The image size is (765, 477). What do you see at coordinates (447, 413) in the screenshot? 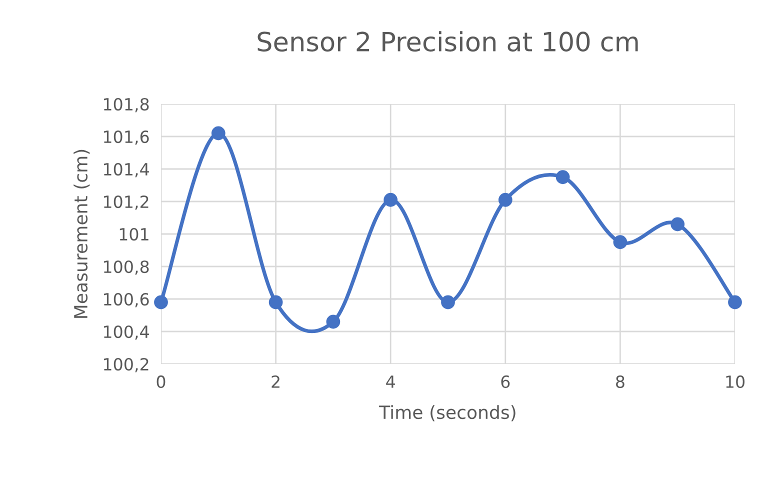
I see `x-axis-title: Time (seconds)` at bounding box center [447, 413].